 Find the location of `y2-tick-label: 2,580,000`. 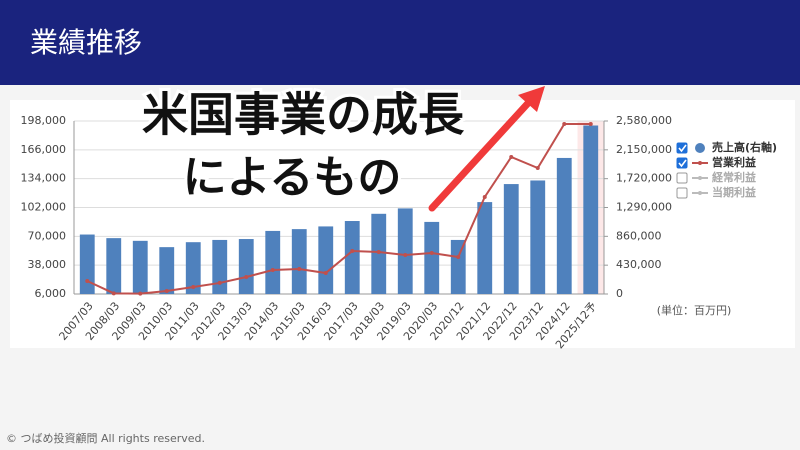

y2-tick-label: 2,580,000 is located at coordinates (644, 120).